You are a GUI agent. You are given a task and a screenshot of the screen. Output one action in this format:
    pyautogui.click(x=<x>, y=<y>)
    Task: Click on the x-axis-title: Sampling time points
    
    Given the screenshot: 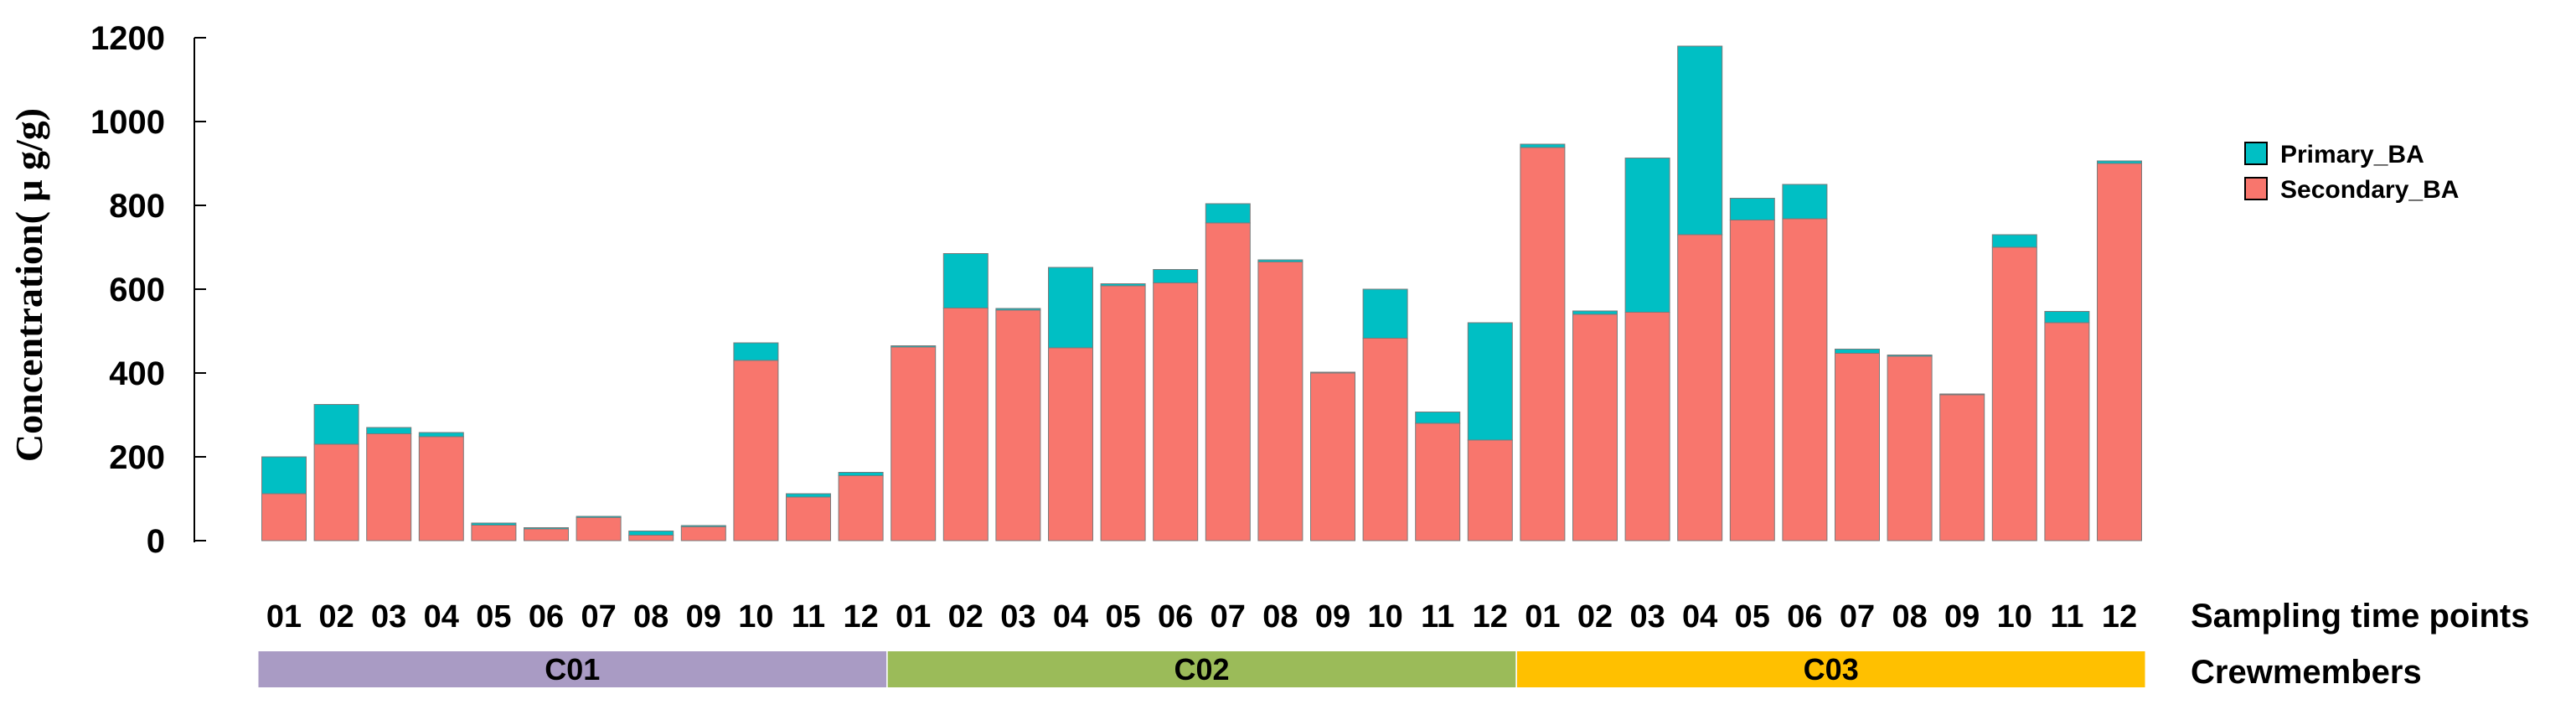 What is the action you would take?
    pyautogui.click(x=2360, y=617)
    